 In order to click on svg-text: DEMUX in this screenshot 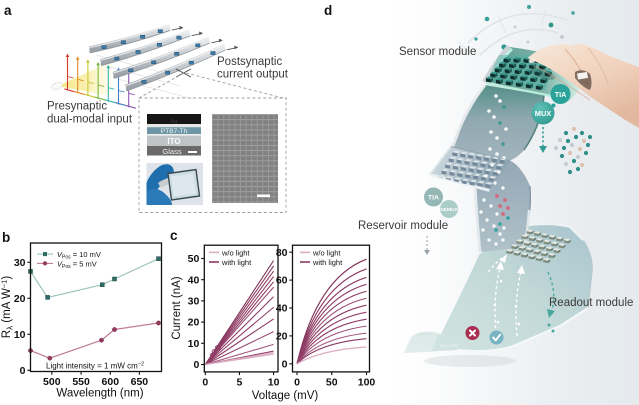, I will do `click(449, 210)`.